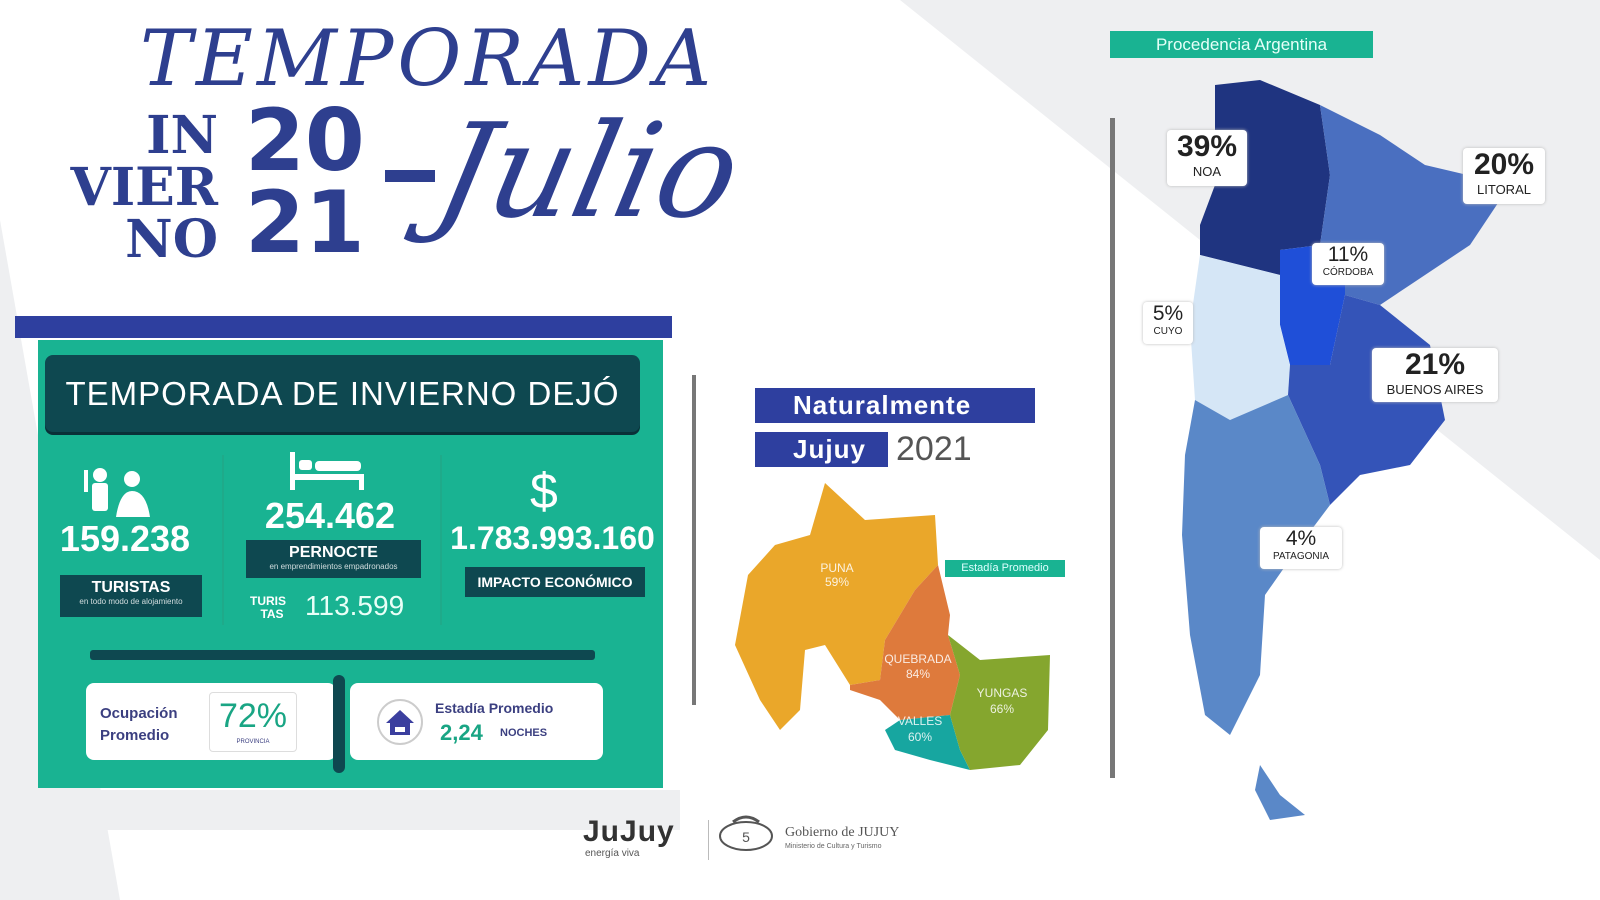 The width and height of the screenshot is (1600, 900). I want to click on badge-patagonia: 4% PATAGONIA, so click(1301, 548).